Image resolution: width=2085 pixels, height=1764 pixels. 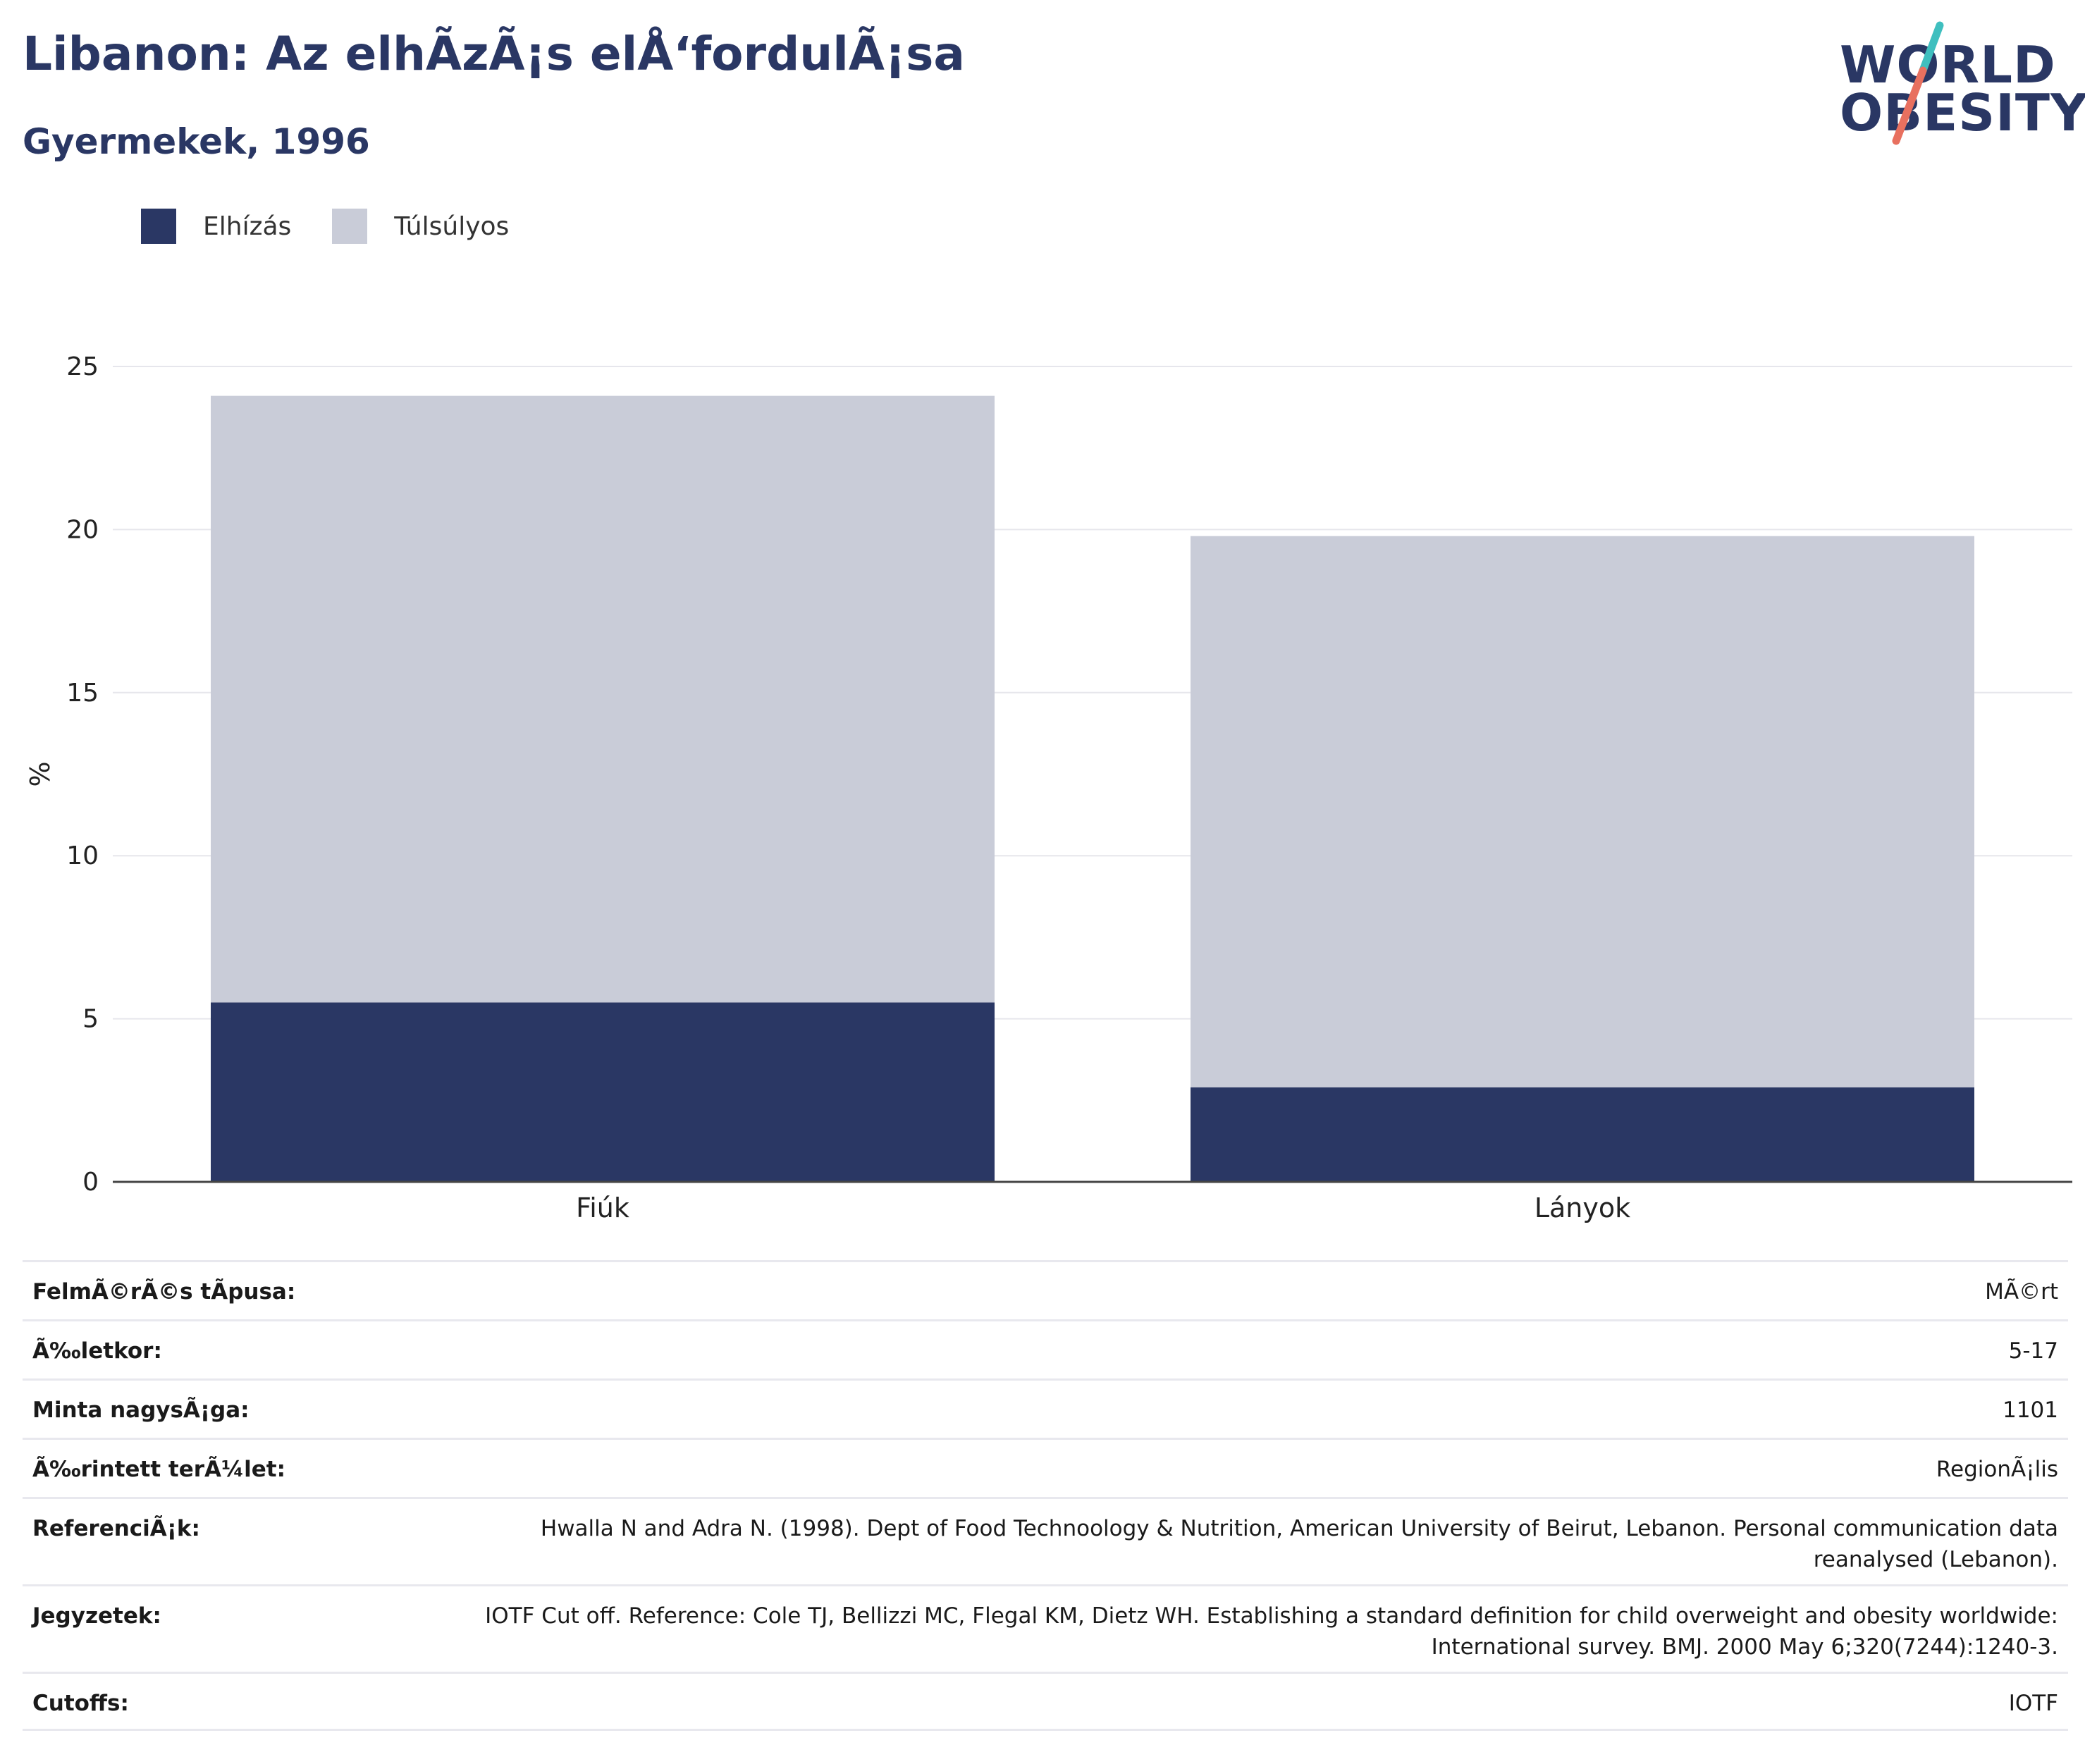 I want to click on y-tick-label: 10, so click(x=82, y=855).